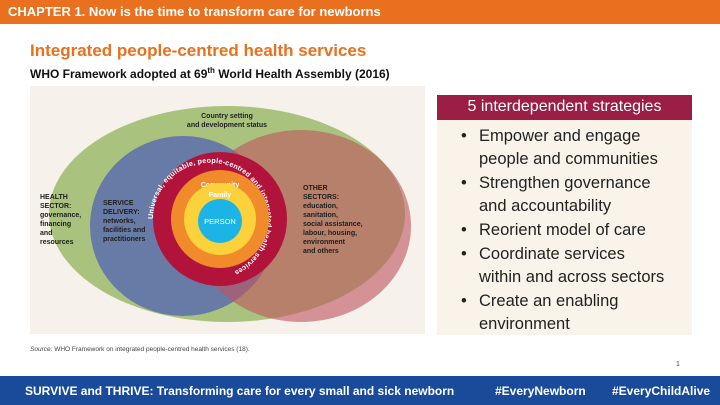  What do you see at coordinates (55, 224) in the screenshot?
I see `health-sector-line: financing` at bounding box center [55, 224].